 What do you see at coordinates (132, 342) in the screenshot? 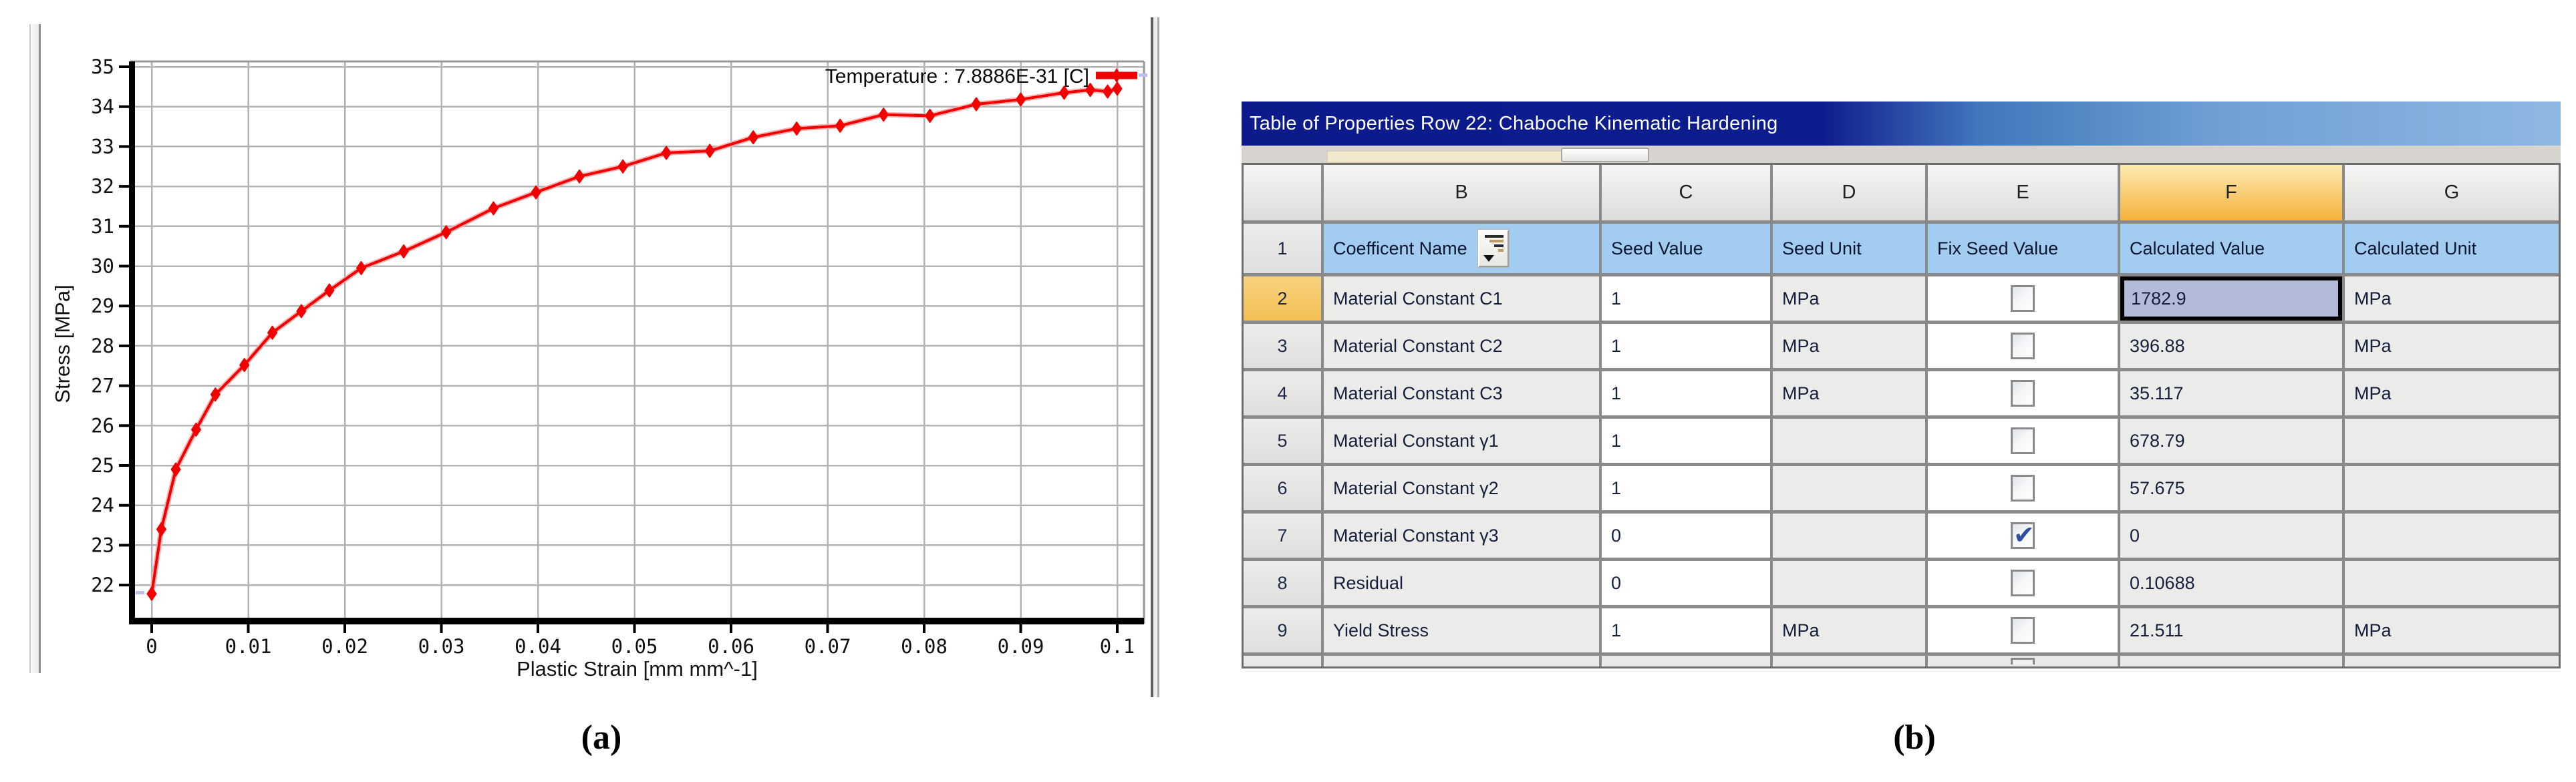
I see `y-axis` at bounding box center [132, 342].